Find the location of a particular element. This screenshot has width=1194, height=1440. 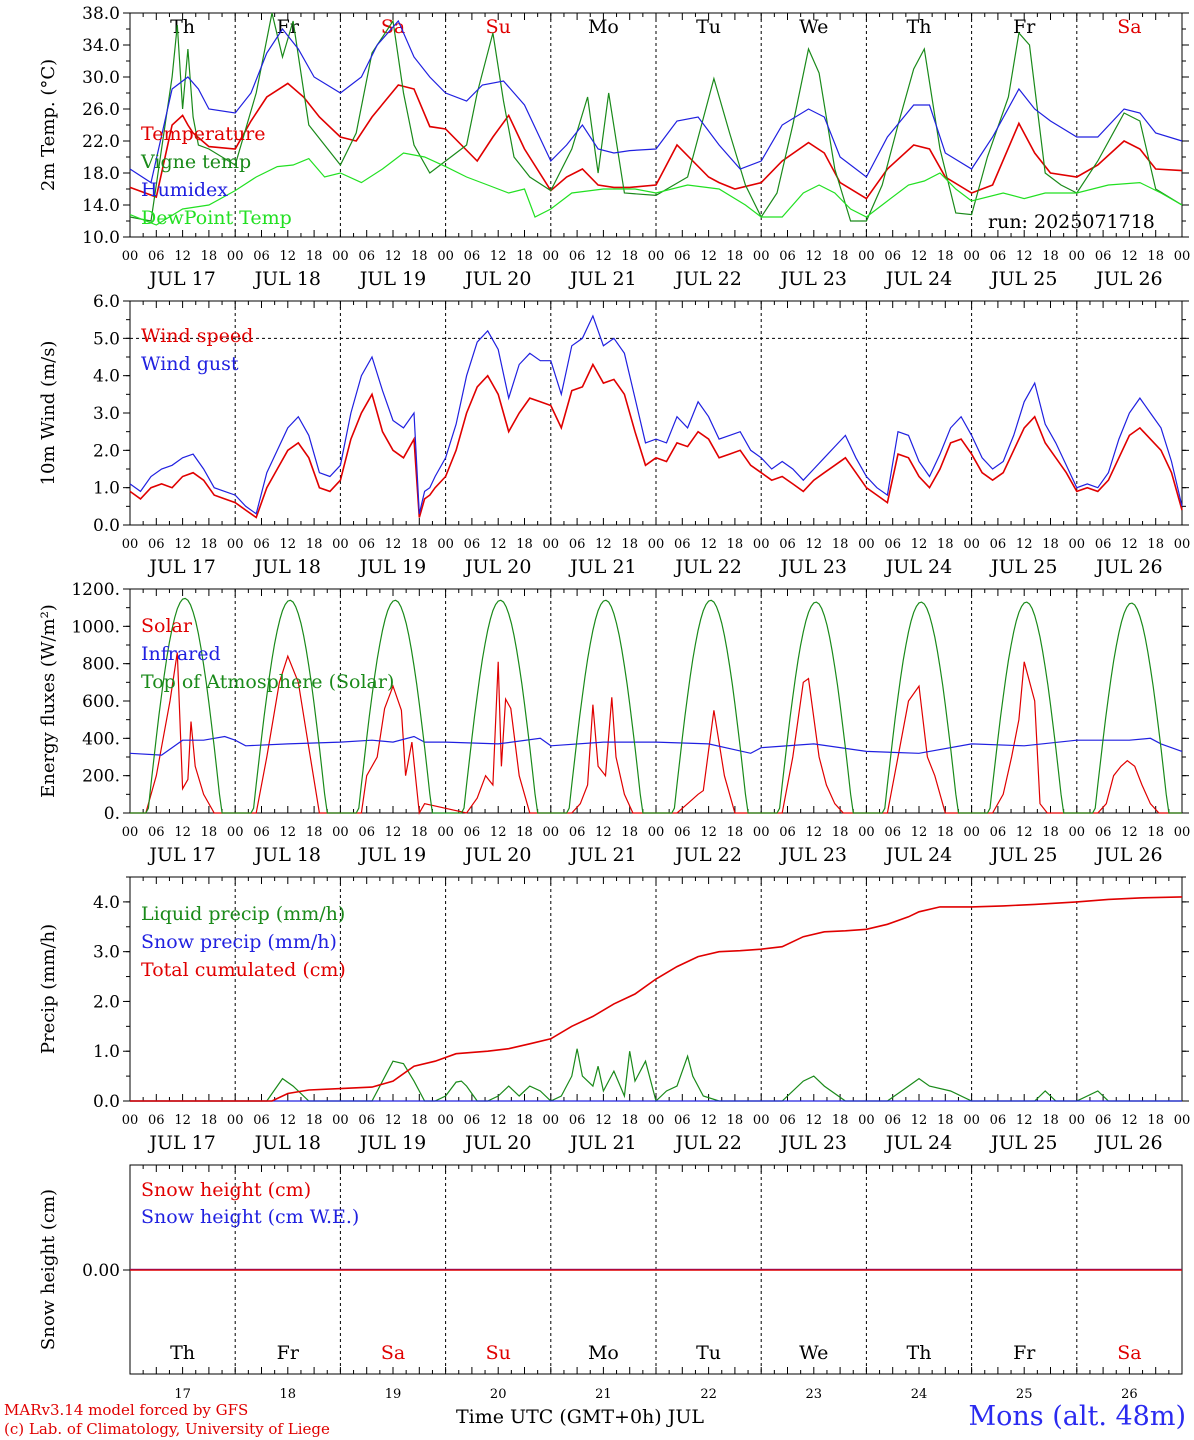

y-tick-label: 34.0 is located at coordinates (101, 46).